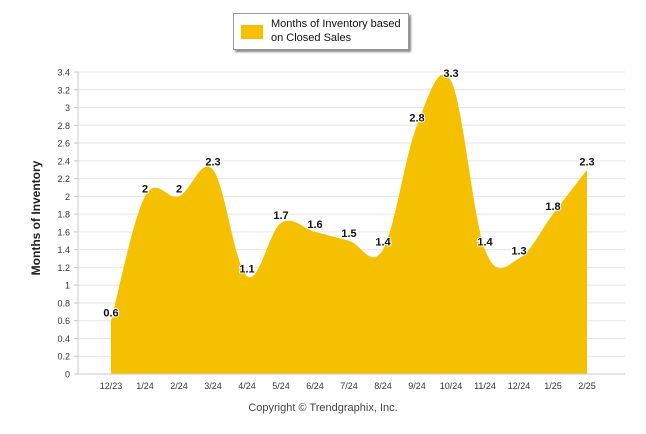 The height and width of the screenshot is (434, 646). Describe the element at coordinates (67, 286) in the screenshot. I see `y-tick-label: 1` at that location.